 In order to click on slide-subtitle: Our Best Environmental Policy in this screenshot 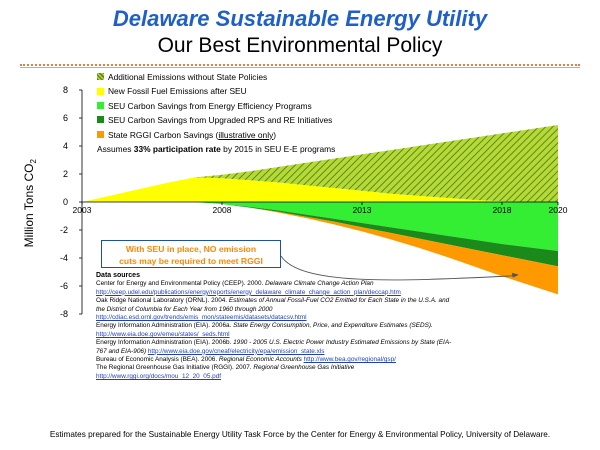, I will do `click(300, 45)`.